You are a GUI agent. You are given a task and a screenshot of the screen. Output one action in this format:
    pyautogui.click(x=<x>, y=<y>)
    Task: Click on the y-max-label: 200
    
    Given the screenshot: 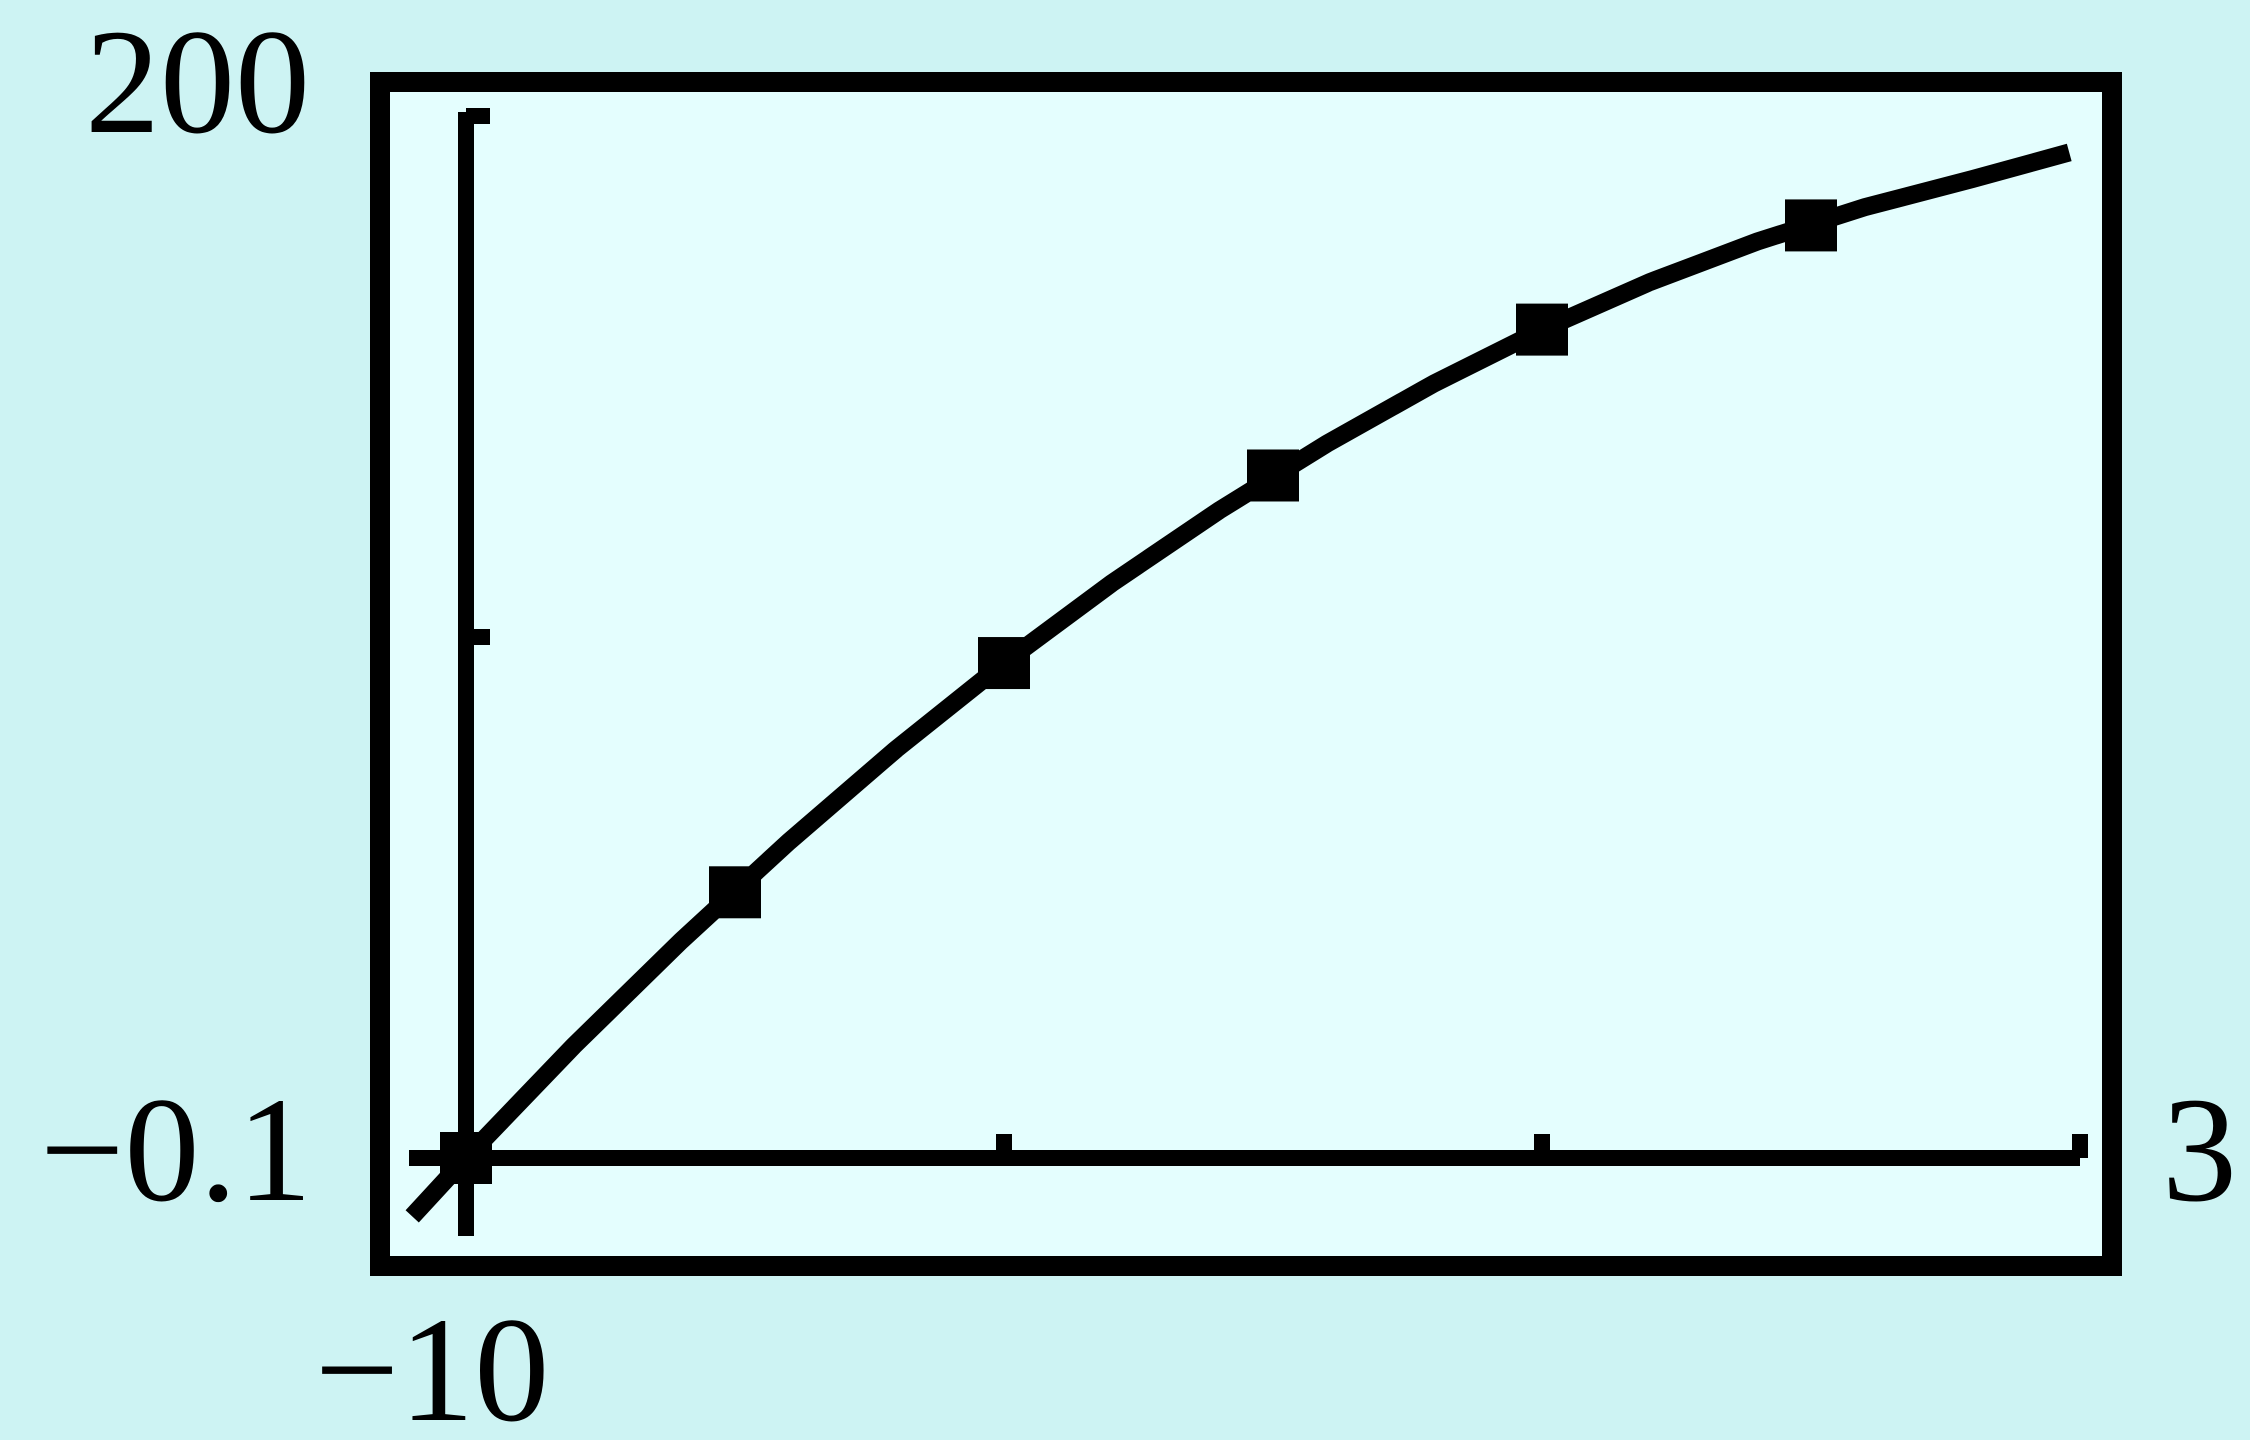 What is the action you would take?
    pyautogui.click(x=197, y=82)
    